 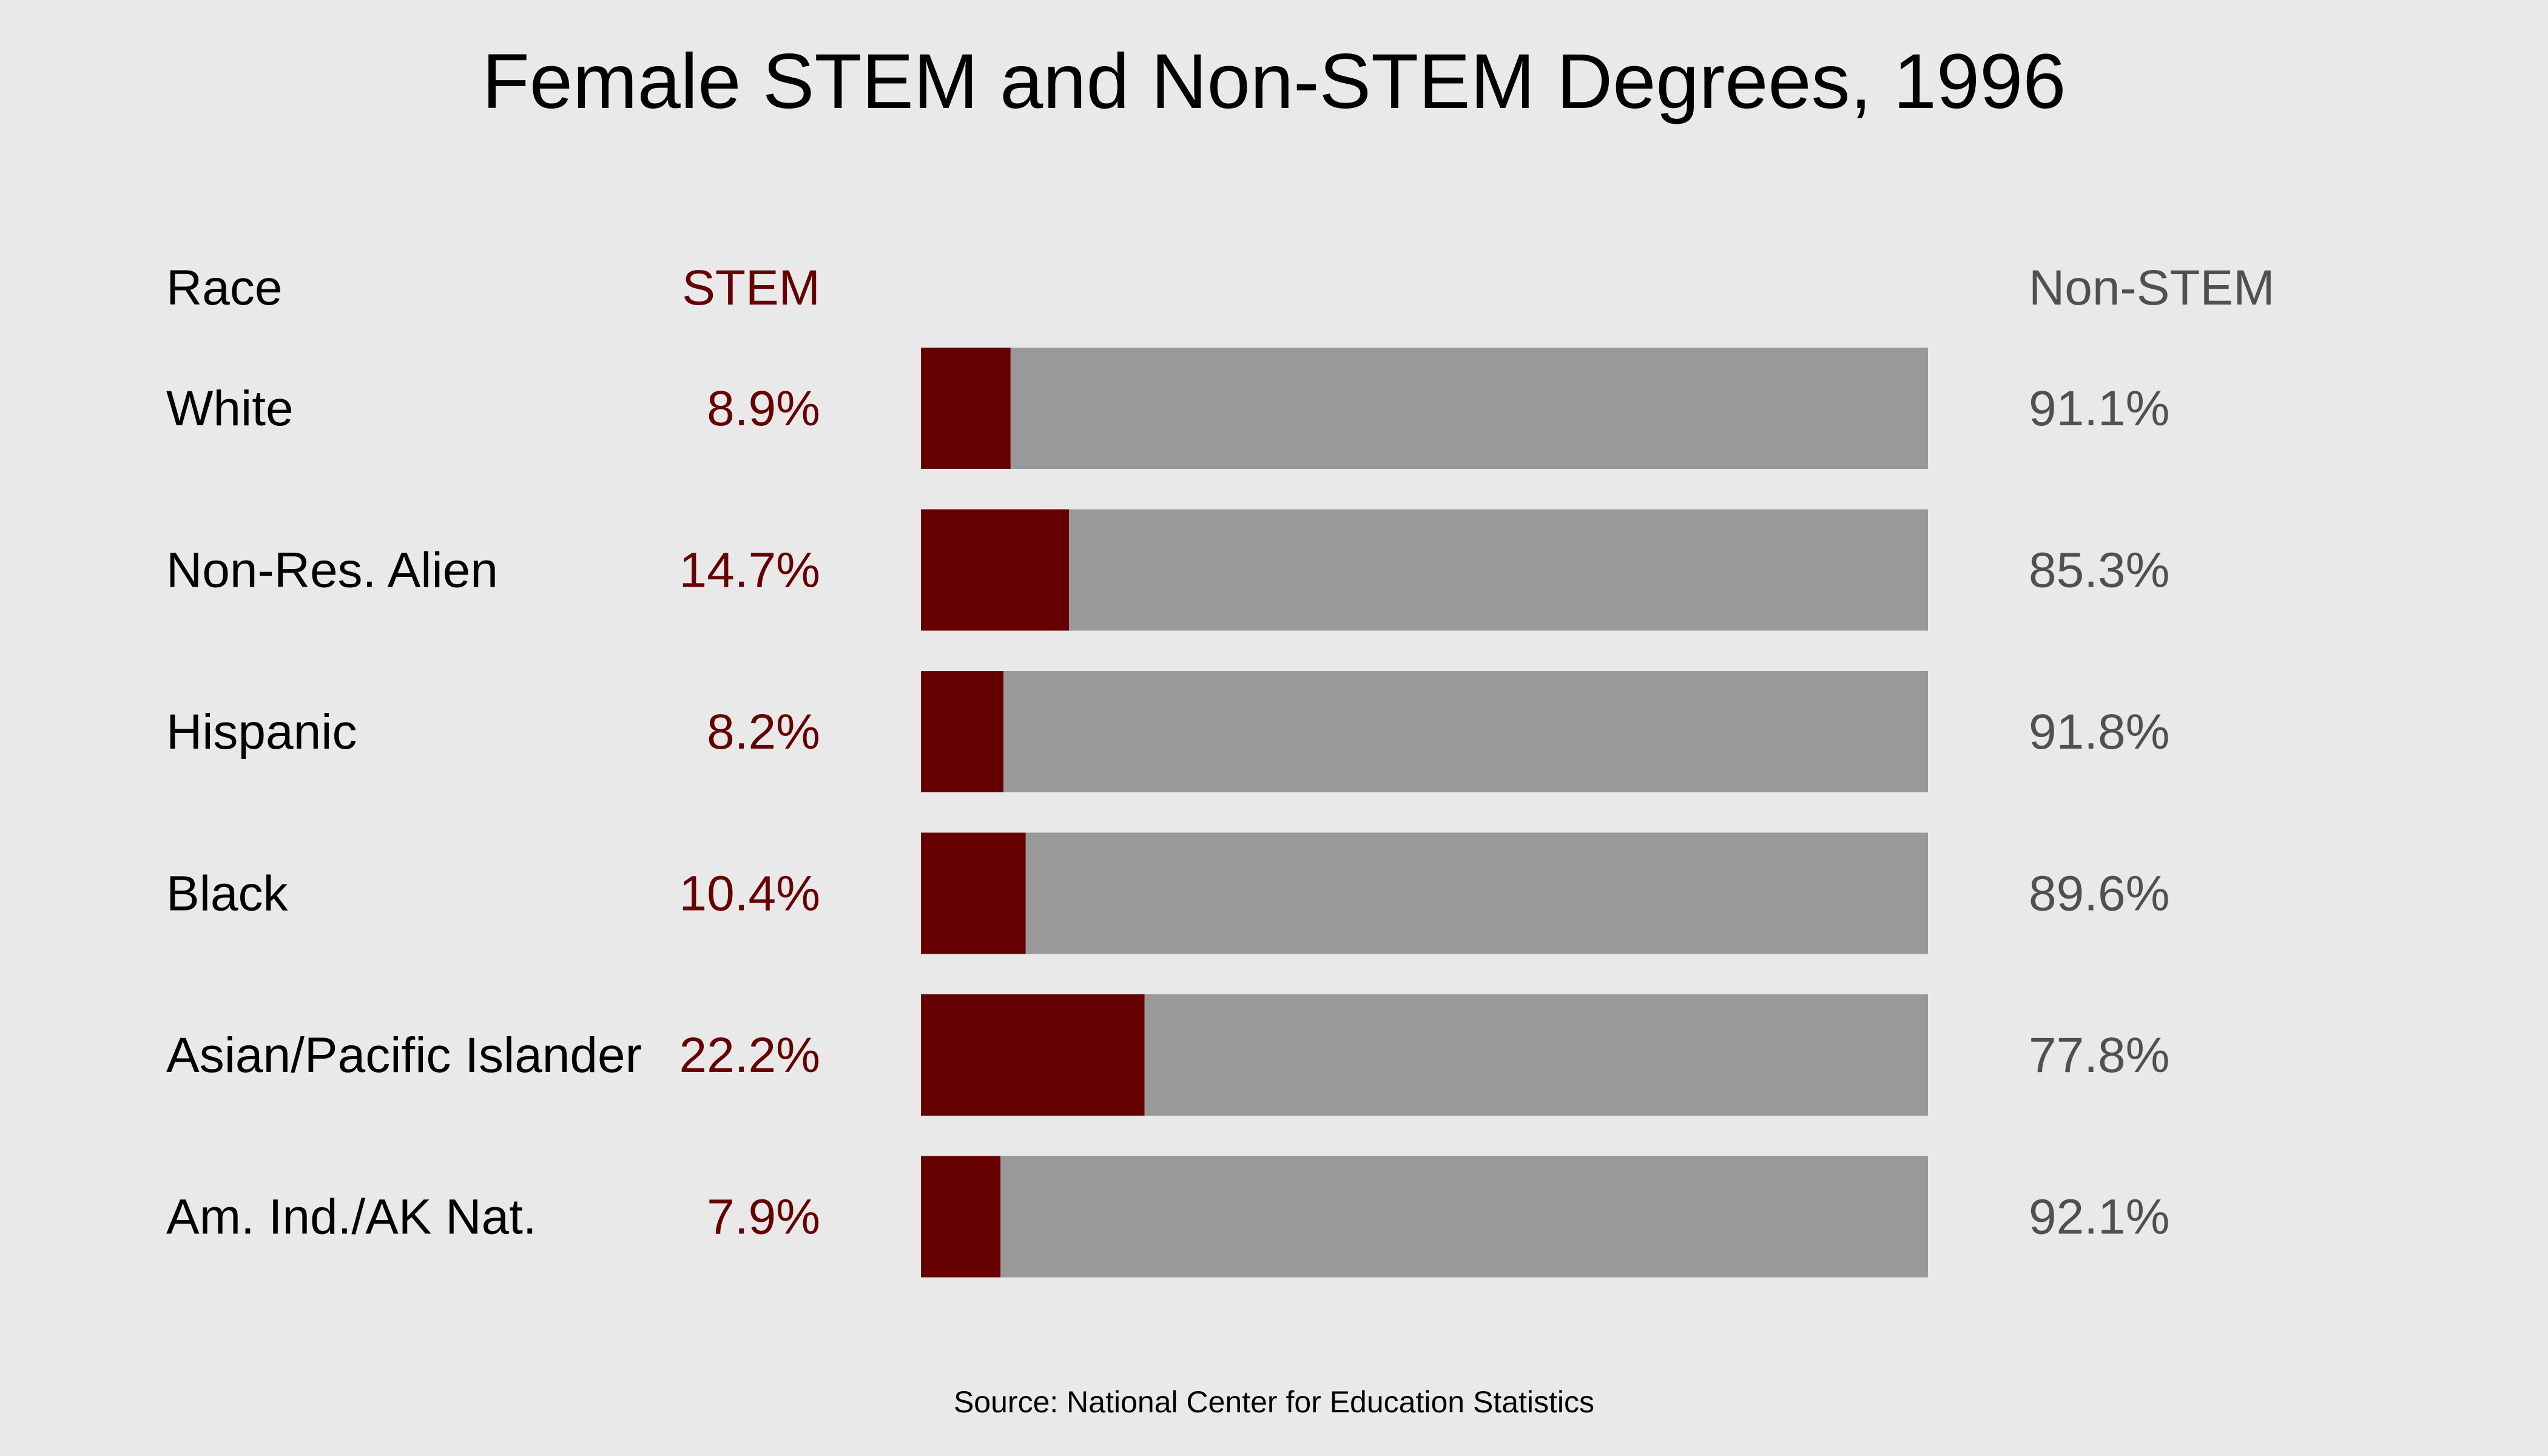 I want to click on chart-title: Female STEM and Non-STEM Degrees, 1996, so click(x=1274, y=81).